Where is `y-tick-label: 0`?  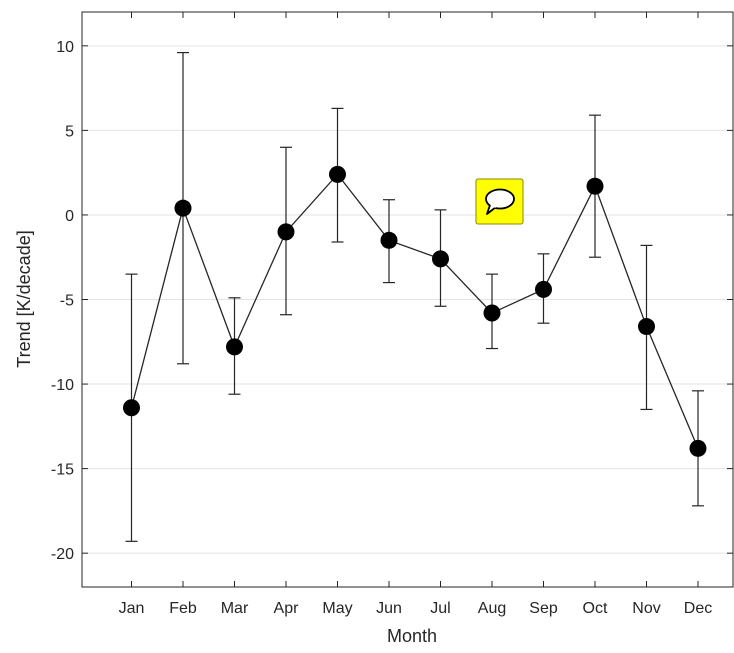
y-tick-label: 0 is located at coordinates (69, 216).